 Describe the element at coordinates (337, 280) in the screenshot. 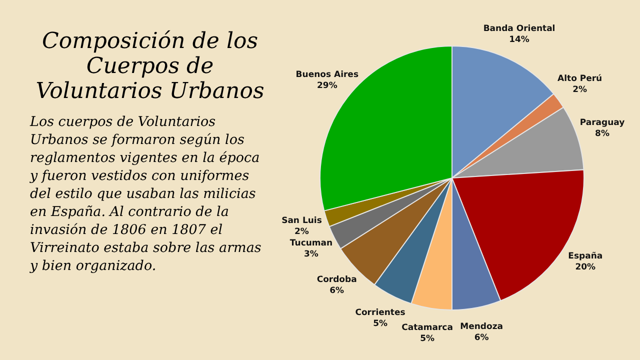

I see `slice-label: Cordoba` at that location.